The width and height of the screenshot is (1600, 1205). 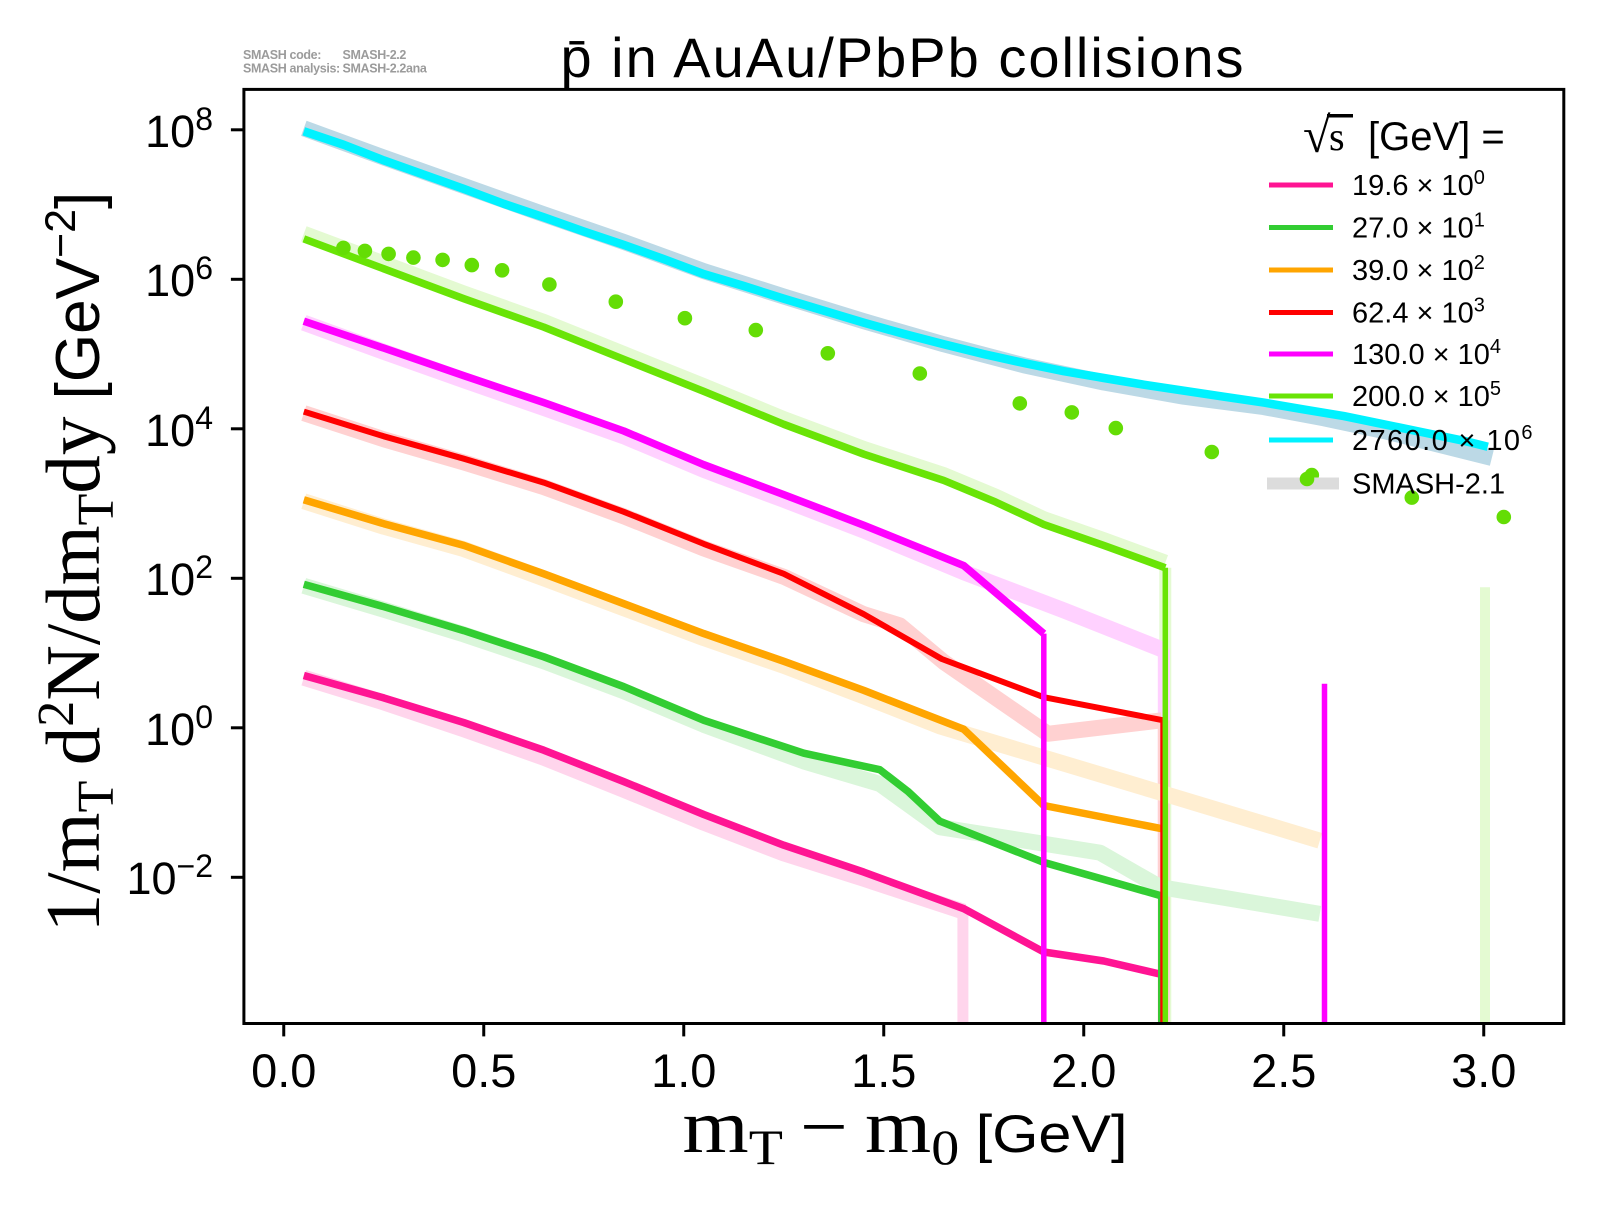 I want to click on svg-text: 0.5, so click(x=483, y=1070).